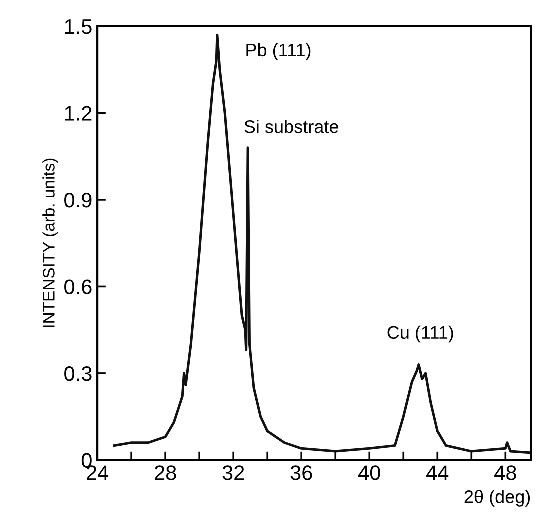  What do you see at coordinates (87, 460) in the screenshot?
I see `y-tick-label: 0` at bounding box center [87, 460].